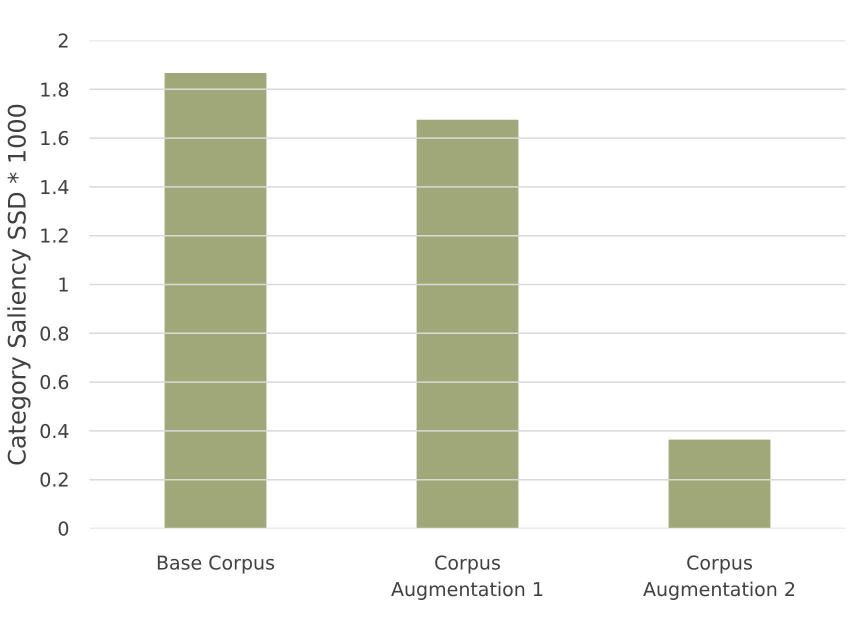  I want to click on y-tick-label: 1, so click(63, 285).